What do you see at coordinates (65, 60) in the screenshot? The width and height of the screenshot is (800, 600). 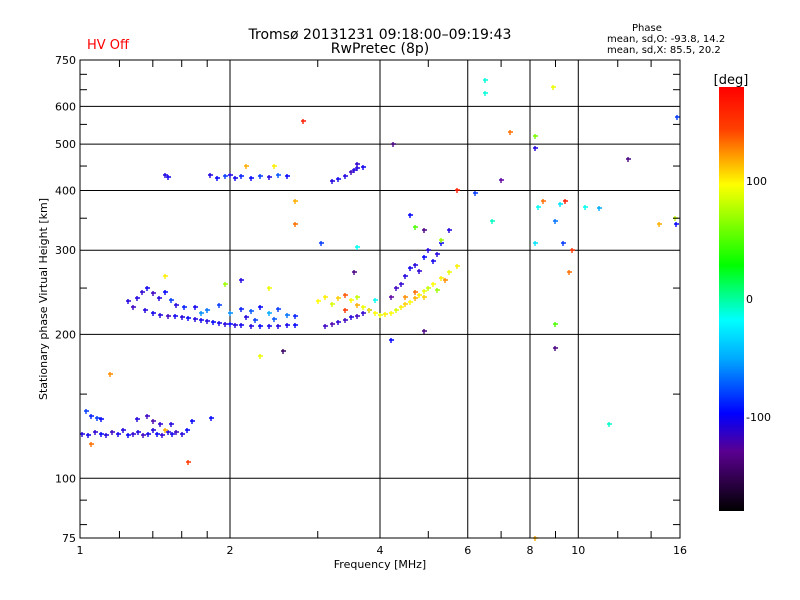 I see `y-tick-label: 750` at bounding box center [65, 60].